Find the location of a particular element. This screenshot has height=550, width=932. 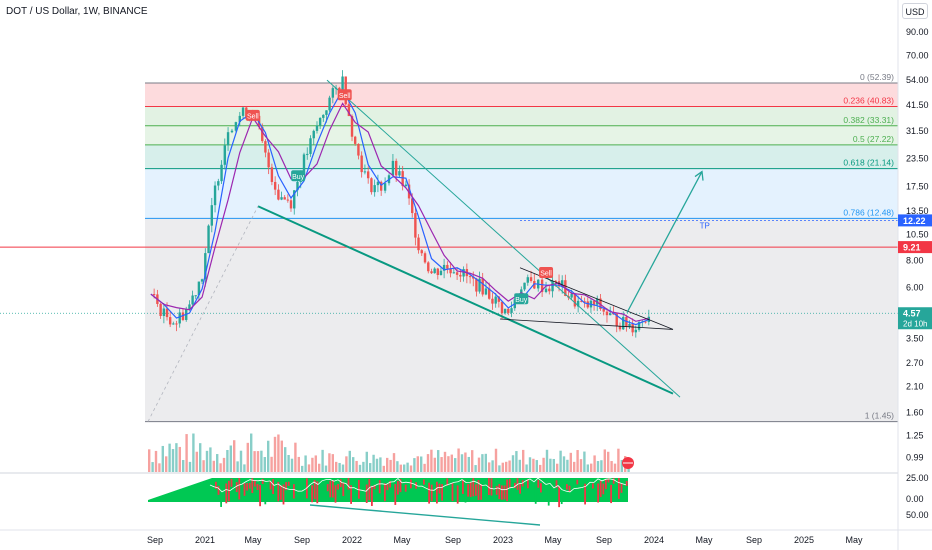

price-tick-label: 1.25 is located at coordinates (915, 436).